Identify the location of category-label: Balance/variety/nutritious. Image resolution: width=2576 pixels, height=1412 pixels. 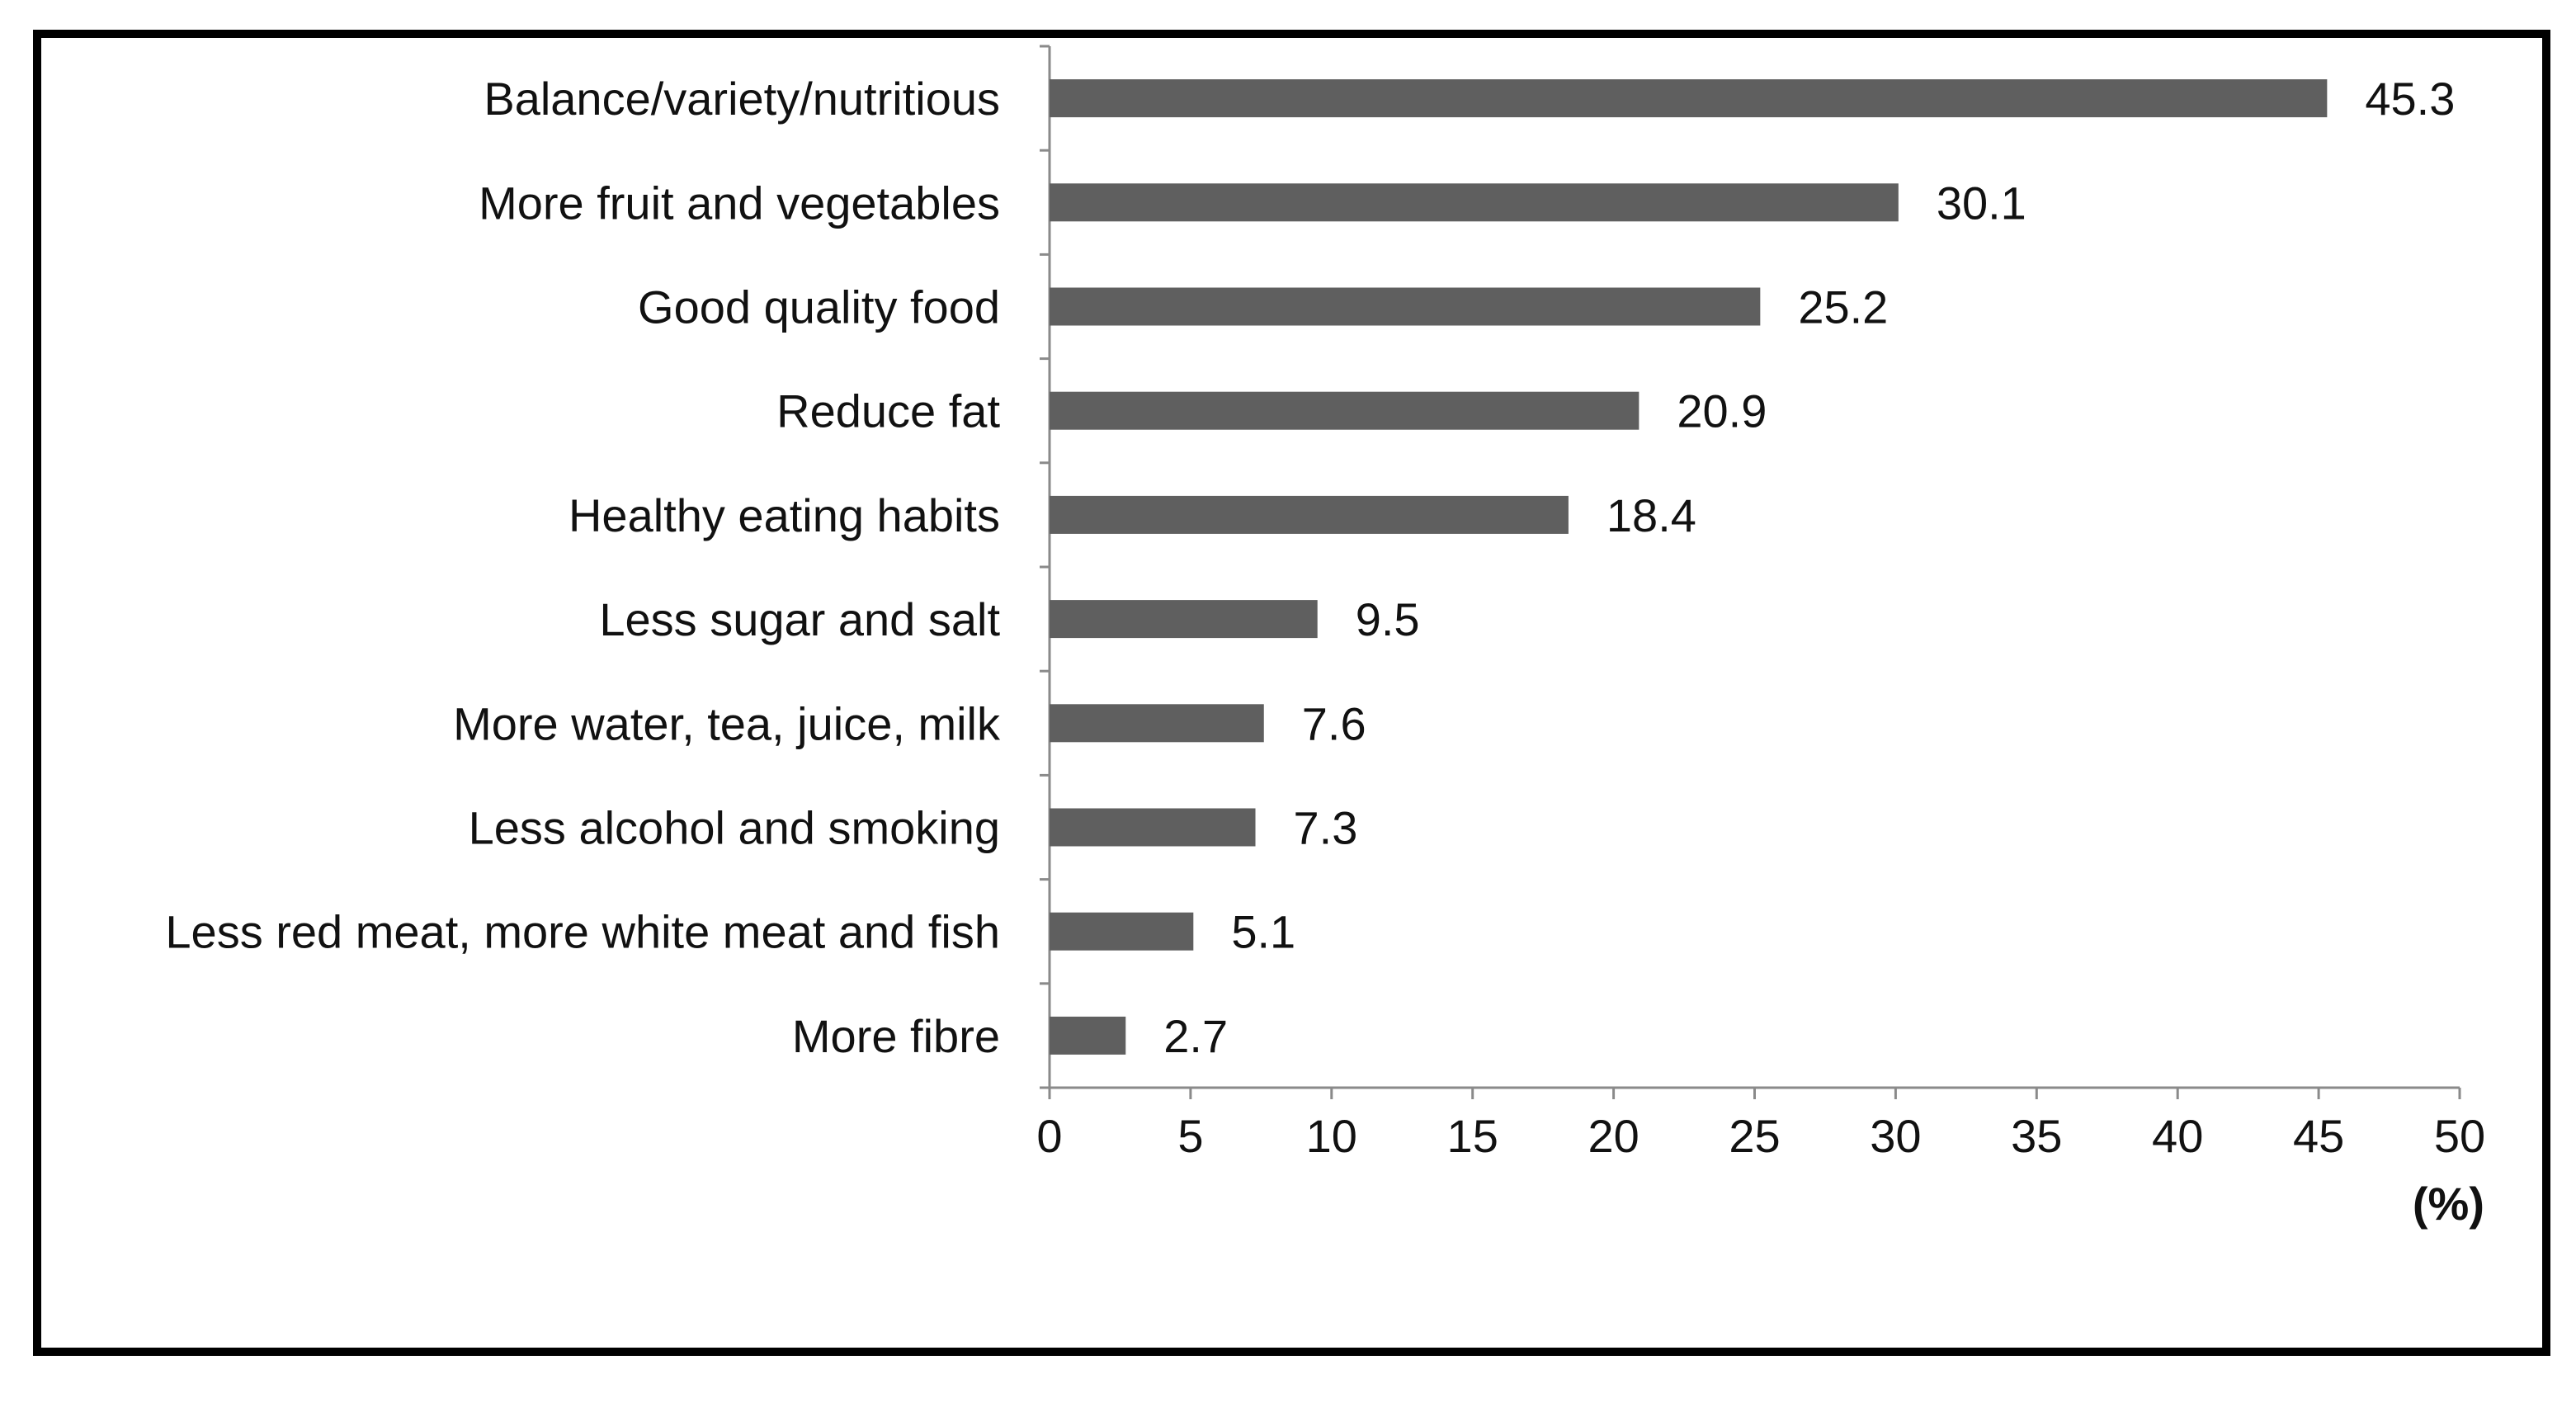
(742, 99).